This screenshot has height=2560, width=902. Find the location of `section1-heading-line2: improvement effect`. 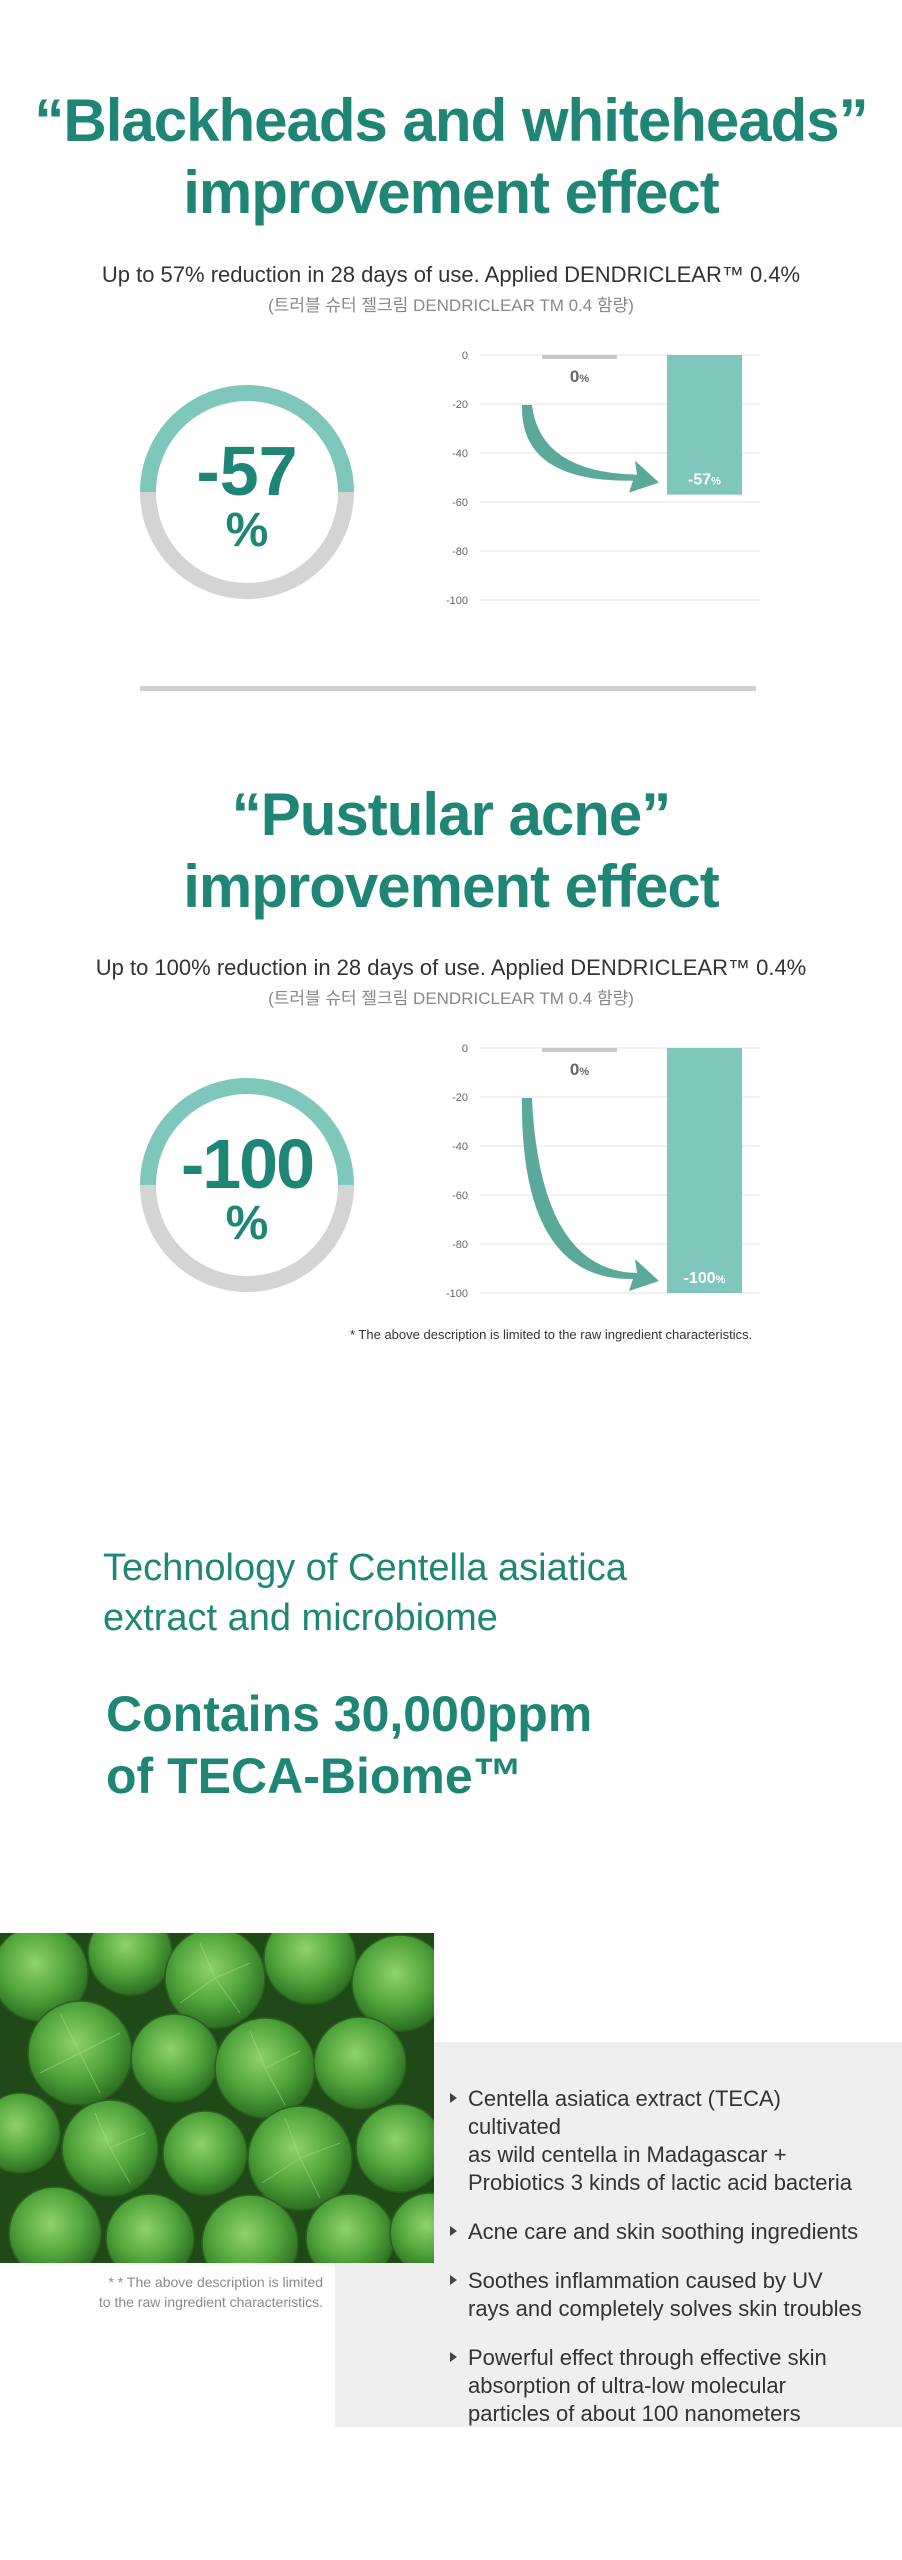

section1-heading-line2: improvement effect is located at coordinates (451, 192).